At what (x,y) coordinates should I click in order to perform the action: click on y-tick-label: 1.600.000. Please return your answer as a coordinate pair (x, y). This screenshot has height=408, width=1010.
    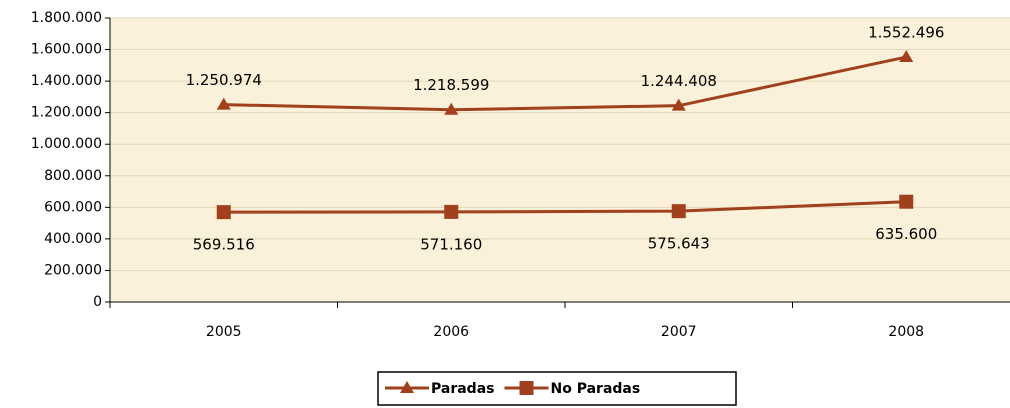
    Looking at the image, I should click on (66, 50).